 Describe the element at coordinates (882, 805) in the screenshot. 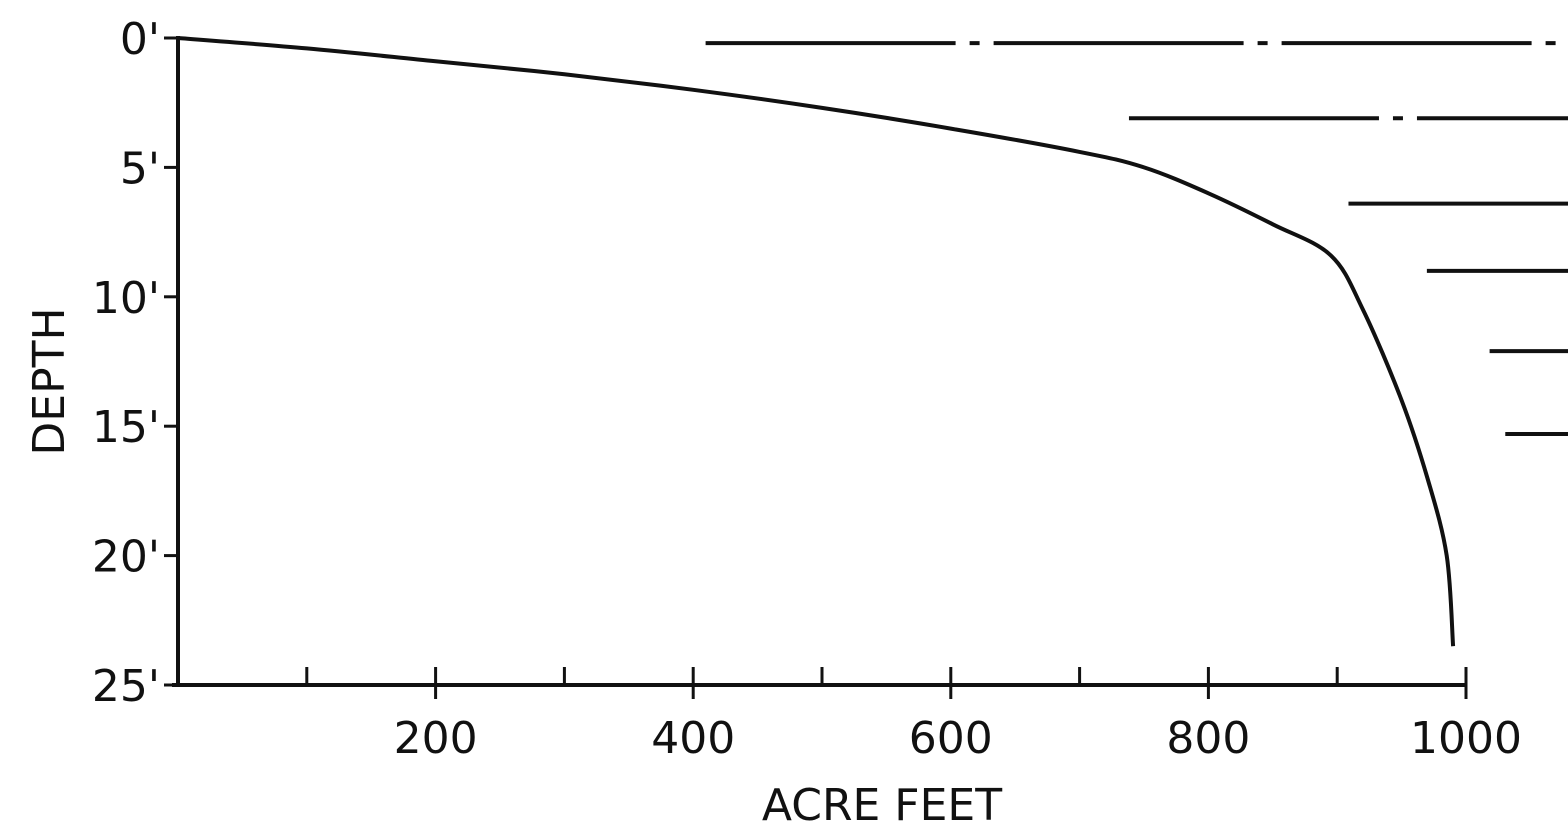

I see `x-axis-title: ACRE FEET` at that location.